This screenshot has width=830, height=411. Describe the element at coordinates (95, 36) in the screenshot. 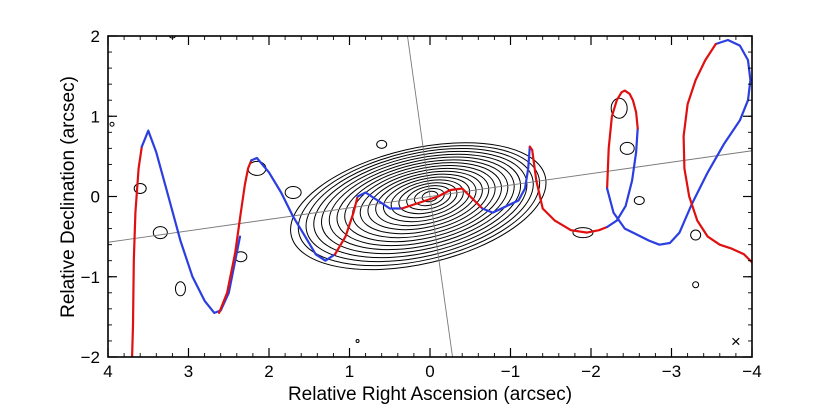

I see `y-tick-label: 2` at that location.